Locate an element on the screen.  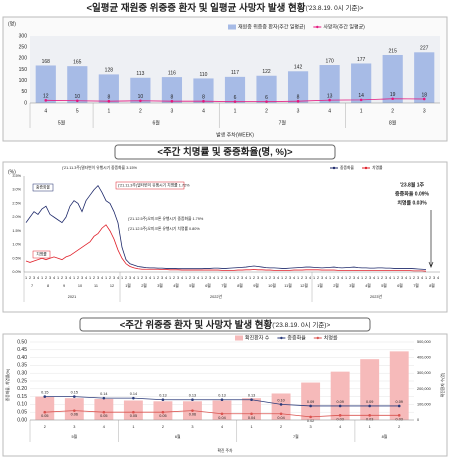
annotation-box is located at coordinates (150, 185).